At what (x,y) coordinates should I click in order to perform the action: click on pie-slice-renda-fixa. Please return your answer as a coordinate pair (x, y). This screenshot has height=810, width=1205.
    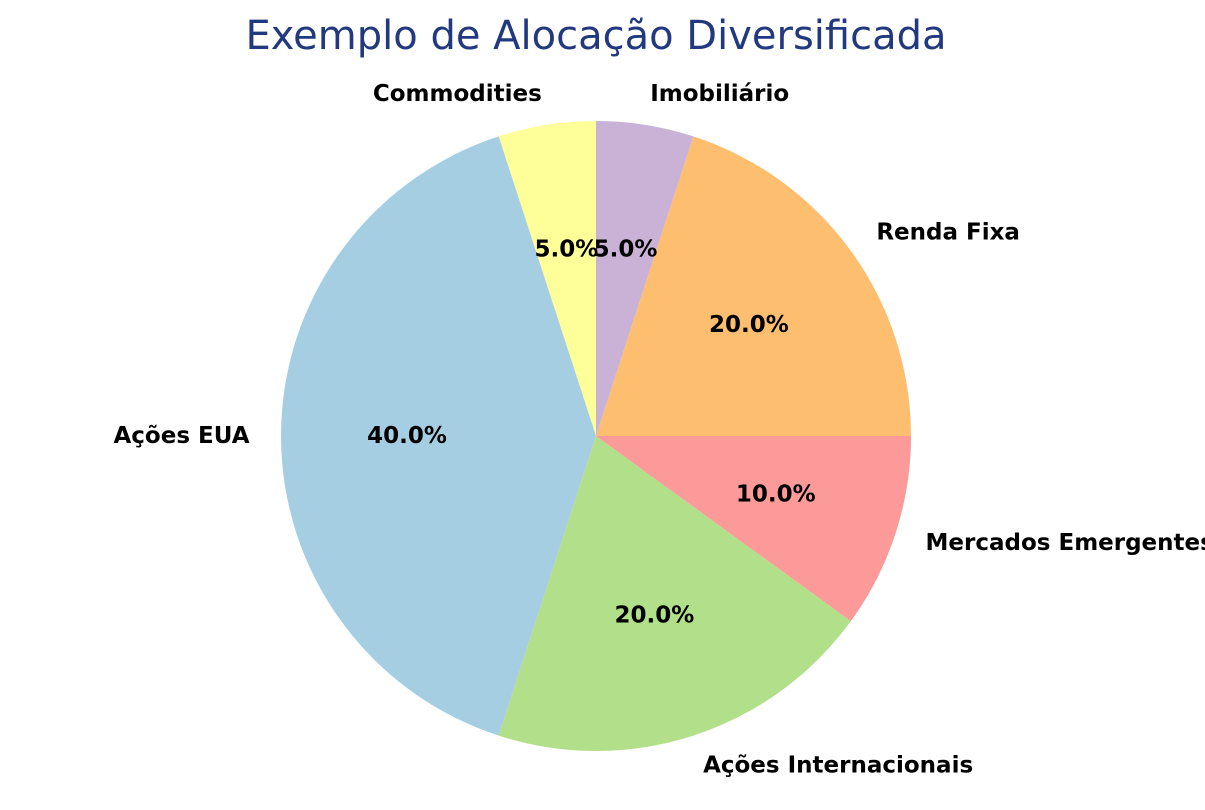
    Looking at the image, I should click on (753, 286).